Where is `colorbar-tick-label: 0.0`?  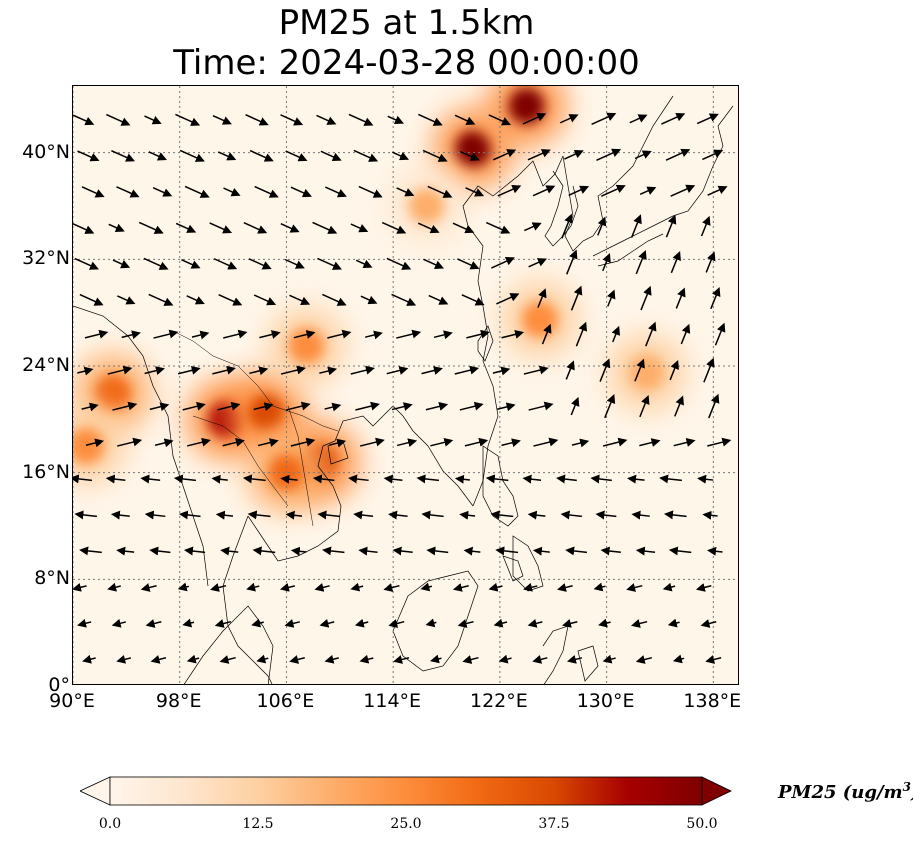 colorbar-tick-label: 0.0 is located at coordinates (110, 824).